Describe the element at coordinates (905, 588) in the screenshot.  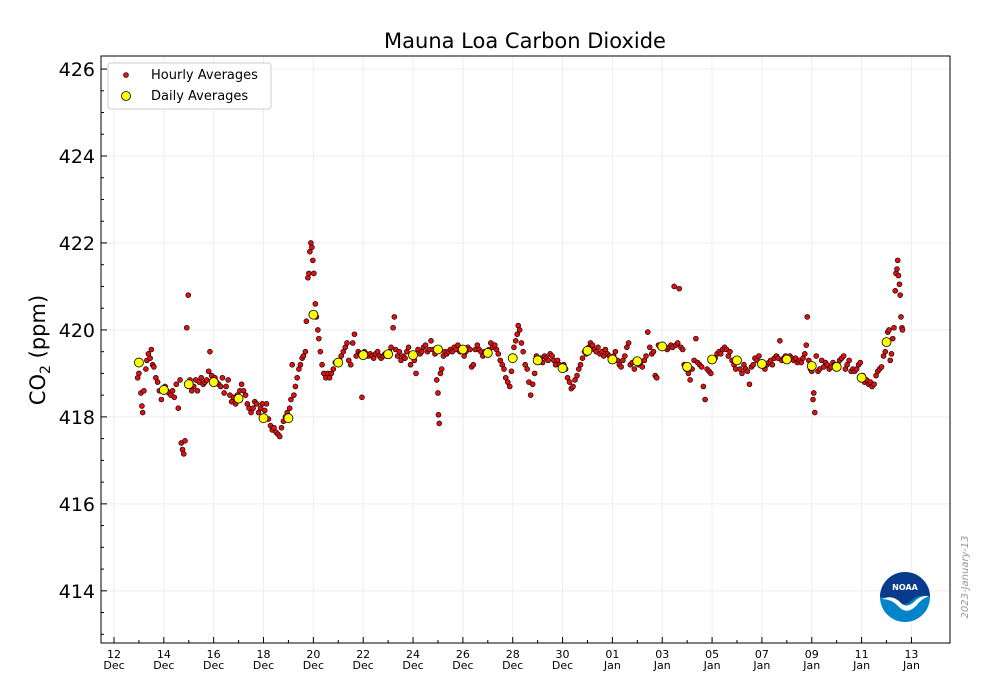
I see `noaa-logo-top` at that location.